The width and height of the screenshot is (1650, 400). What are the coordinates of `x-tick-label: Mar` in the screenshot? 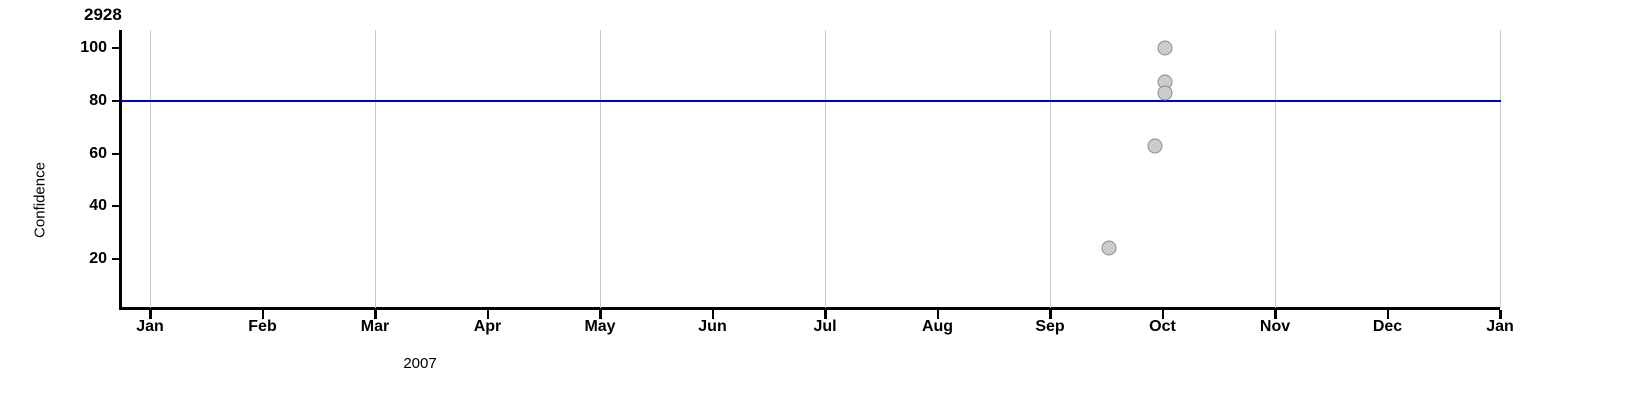 It's located at (375, 326).